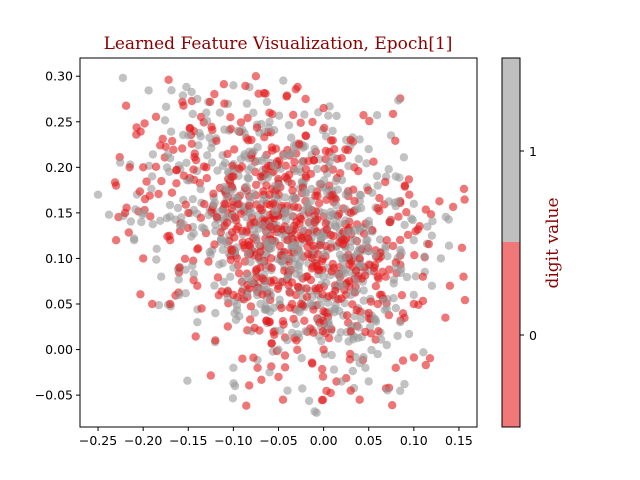 Image resolution: width=640 pixels, height=480 pixels. I want to click on colorbar-label: digit value, so click(553, 242).